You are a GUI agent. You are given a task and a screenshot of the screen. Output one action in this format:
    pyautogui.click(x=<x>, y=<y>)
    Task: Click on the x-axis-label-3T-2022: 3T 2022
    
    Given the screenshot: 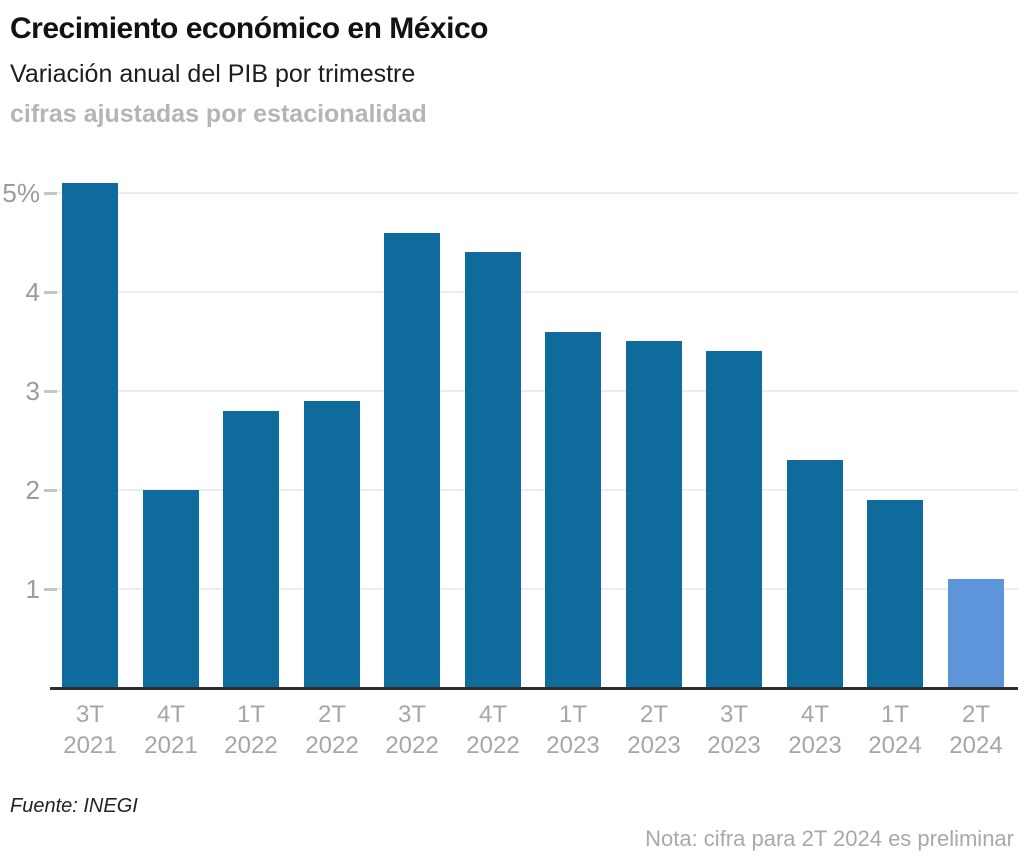 What is the action you would take?
    pyautogui.click(x=412, y=730)
    